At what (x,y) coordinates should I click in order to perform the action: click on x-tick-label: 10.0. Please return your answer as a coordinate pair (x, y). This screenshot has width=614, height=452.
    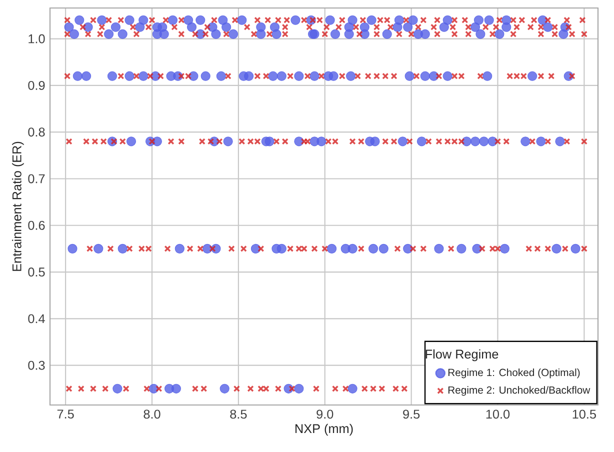
    Looking at the image, I should click on (498, 414).